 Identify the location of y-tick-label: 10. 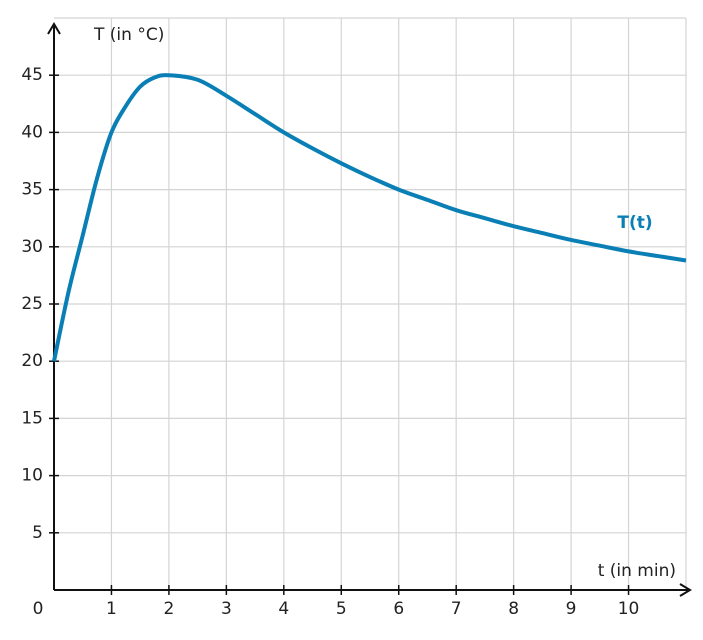
(32, 476).